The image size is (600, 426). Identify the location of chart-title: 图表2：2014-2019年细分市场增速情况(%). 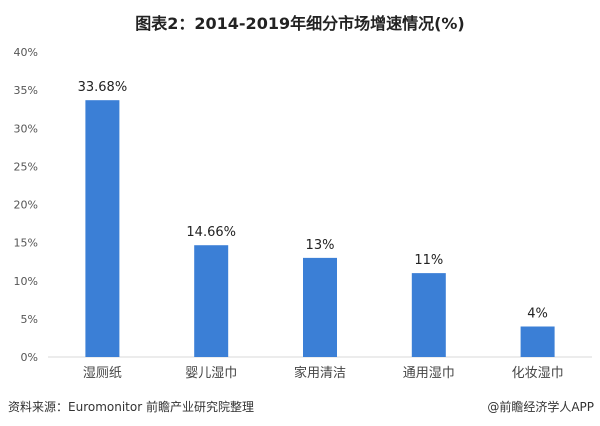
(300, 23).